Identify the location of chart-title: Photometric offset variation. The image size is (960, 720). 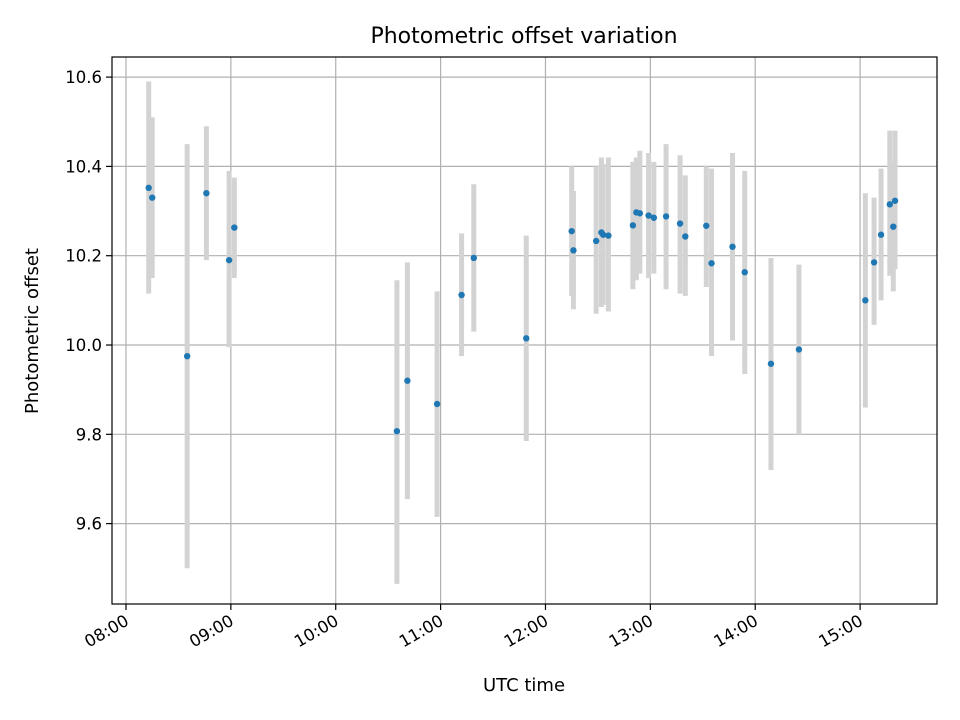
(523, 36).